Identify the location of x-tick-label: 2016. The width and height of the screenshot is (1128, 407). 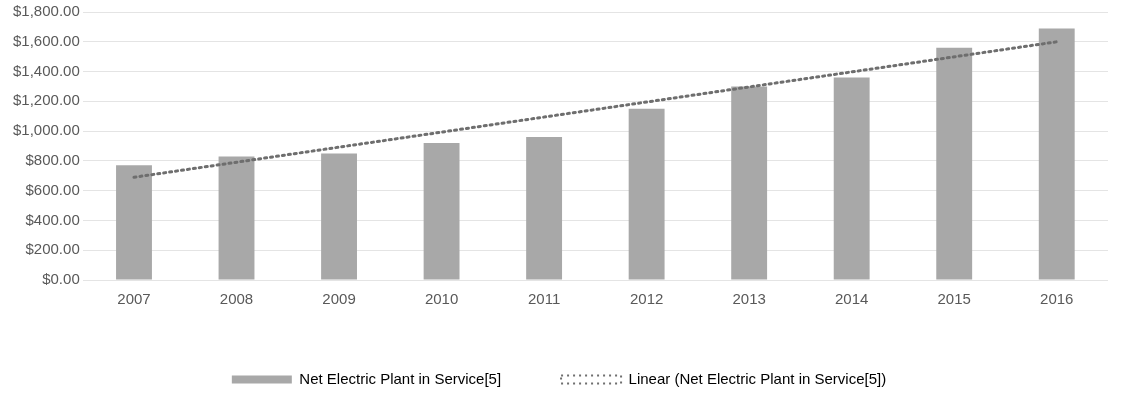
(1057, 299).